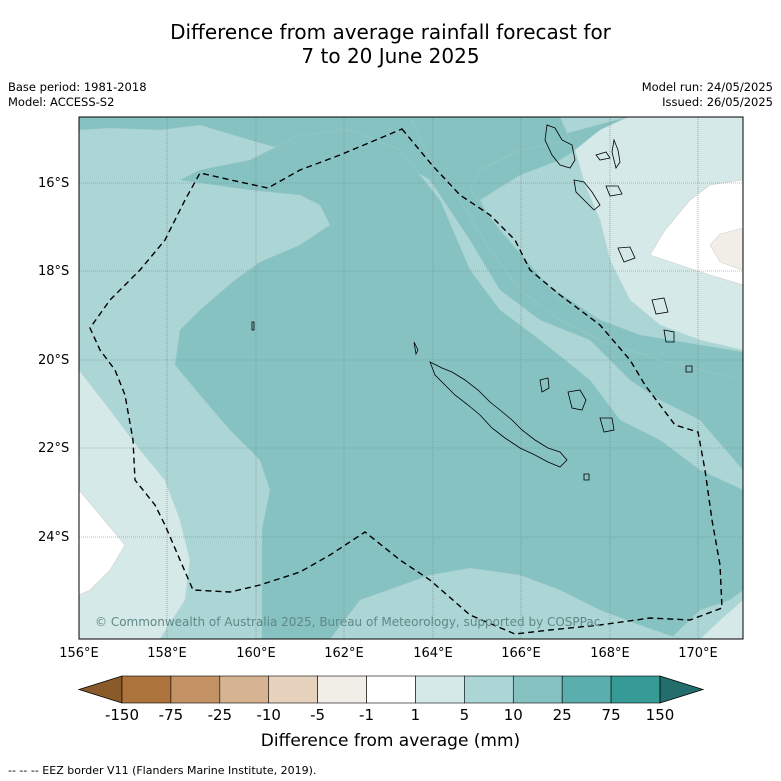 The height and width of the screenshot is (781, 781). What do you see at coordinates (626, 254) in the screenshot?
I see `vanuatu-efate` at bounding box center [626, 254].